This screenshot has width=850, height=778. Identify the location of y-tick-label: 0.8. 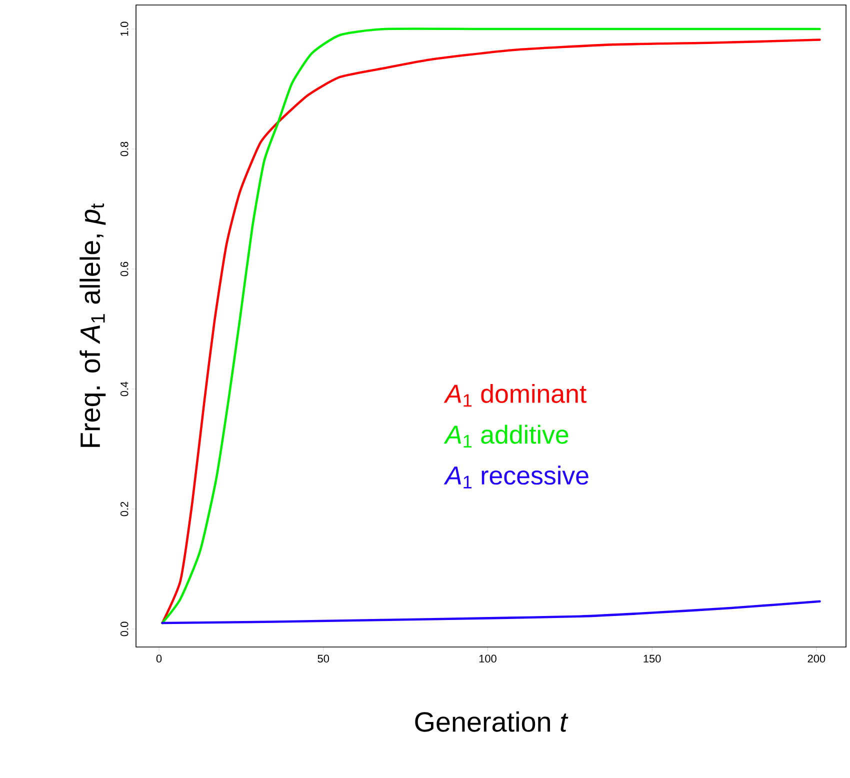
(124, 149).